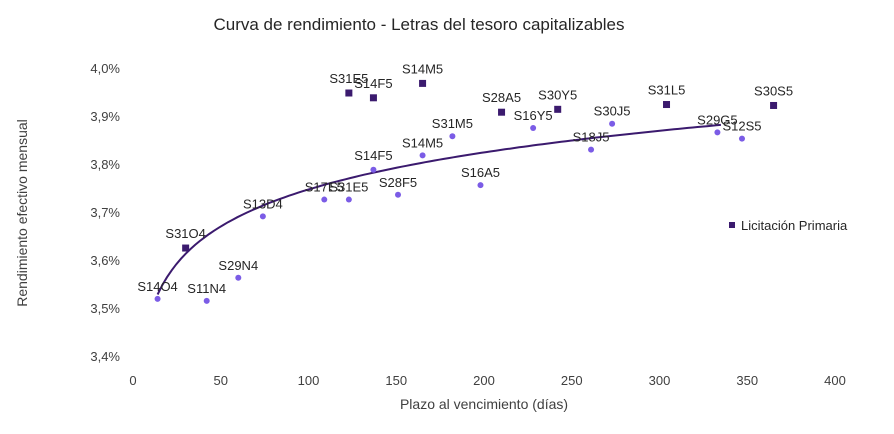  I want to click on point-label: S30Y5, so click(557, 94).